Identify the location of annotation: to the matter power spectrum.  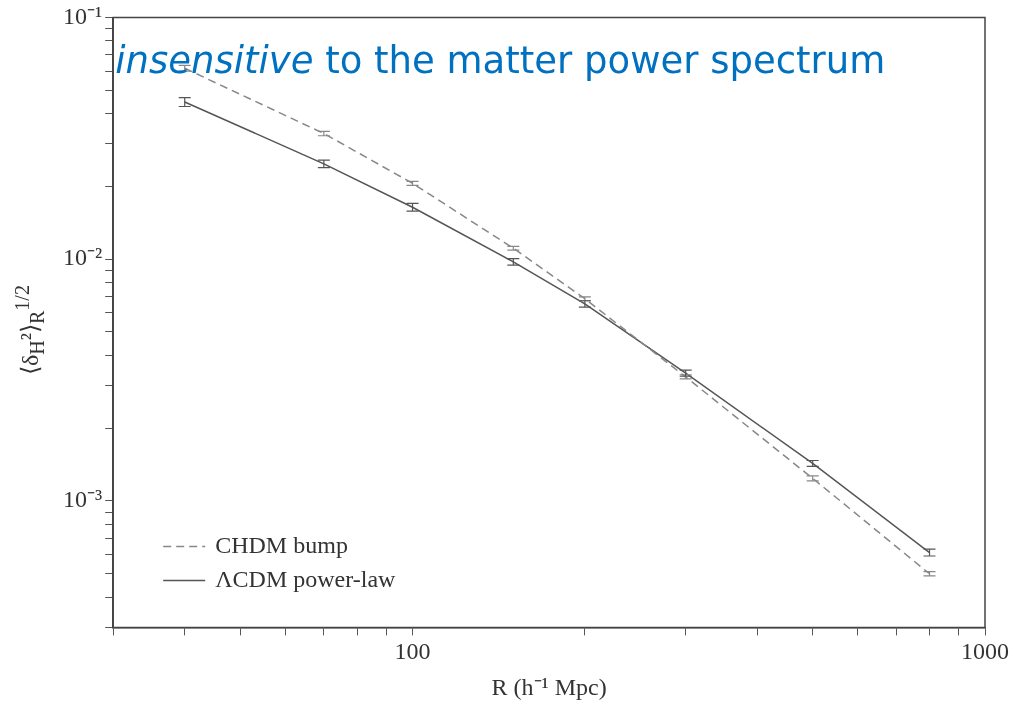
(605, 61).